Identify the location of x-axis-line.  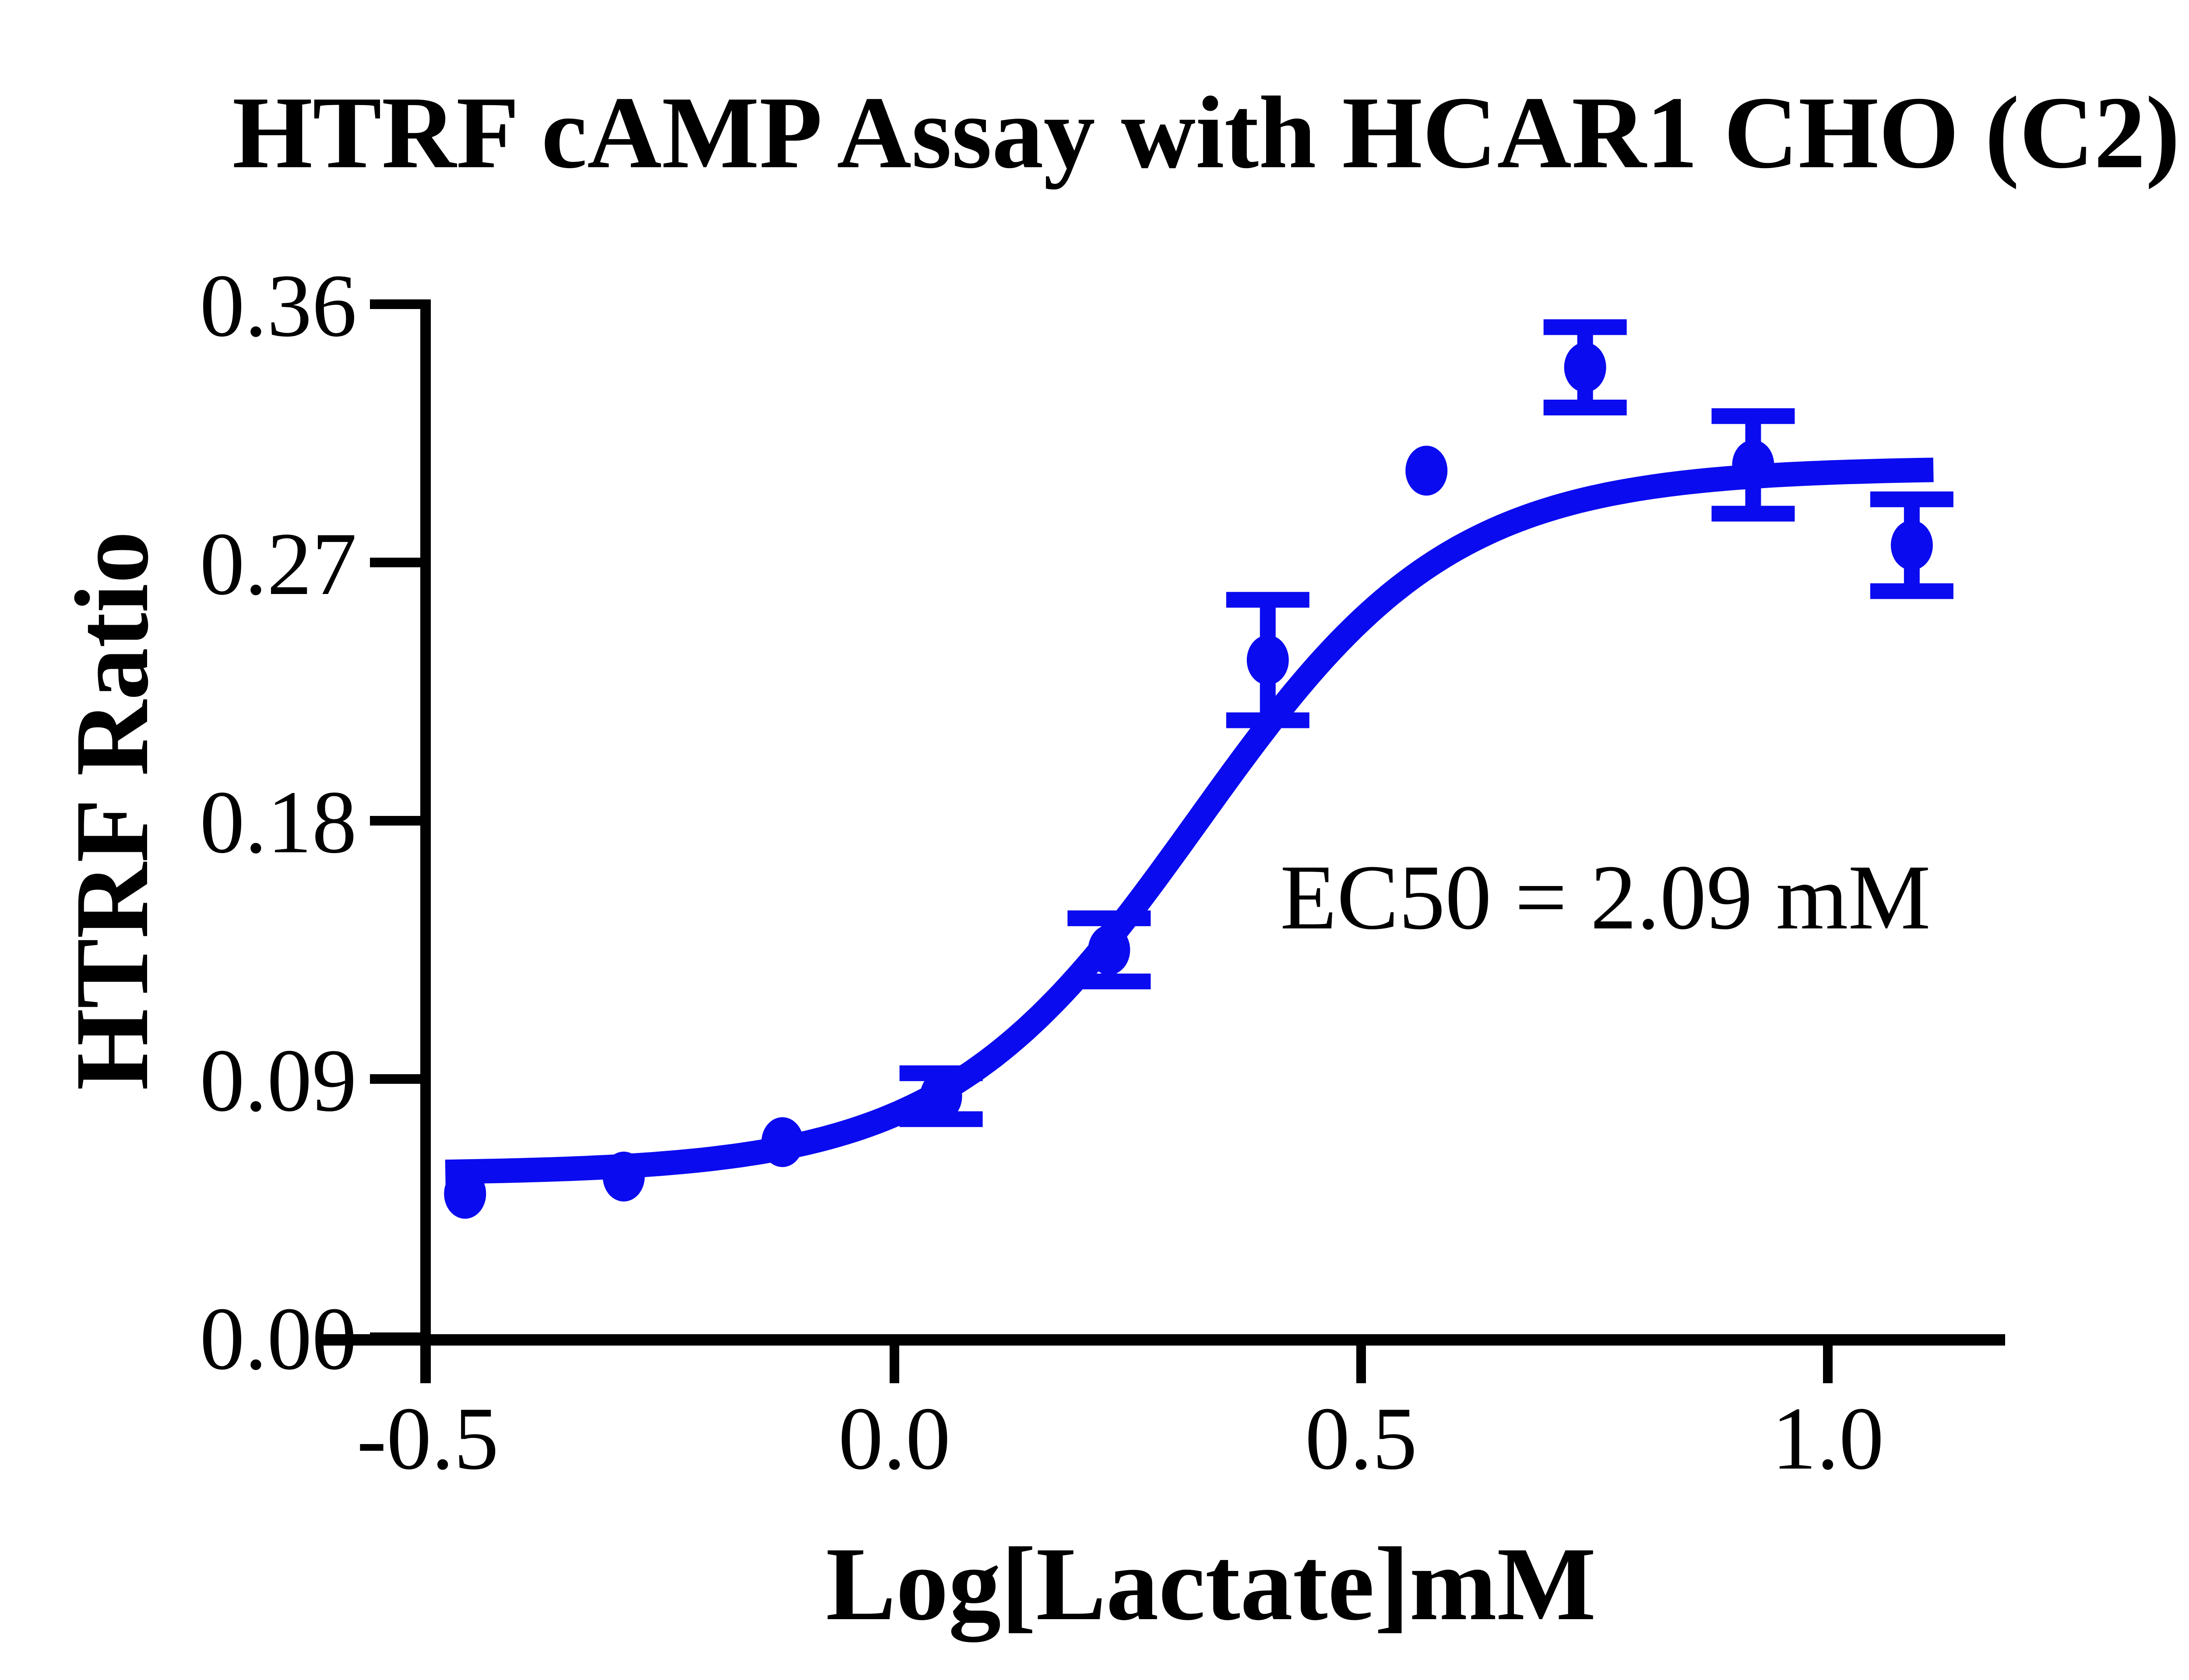
(1160, 1340).